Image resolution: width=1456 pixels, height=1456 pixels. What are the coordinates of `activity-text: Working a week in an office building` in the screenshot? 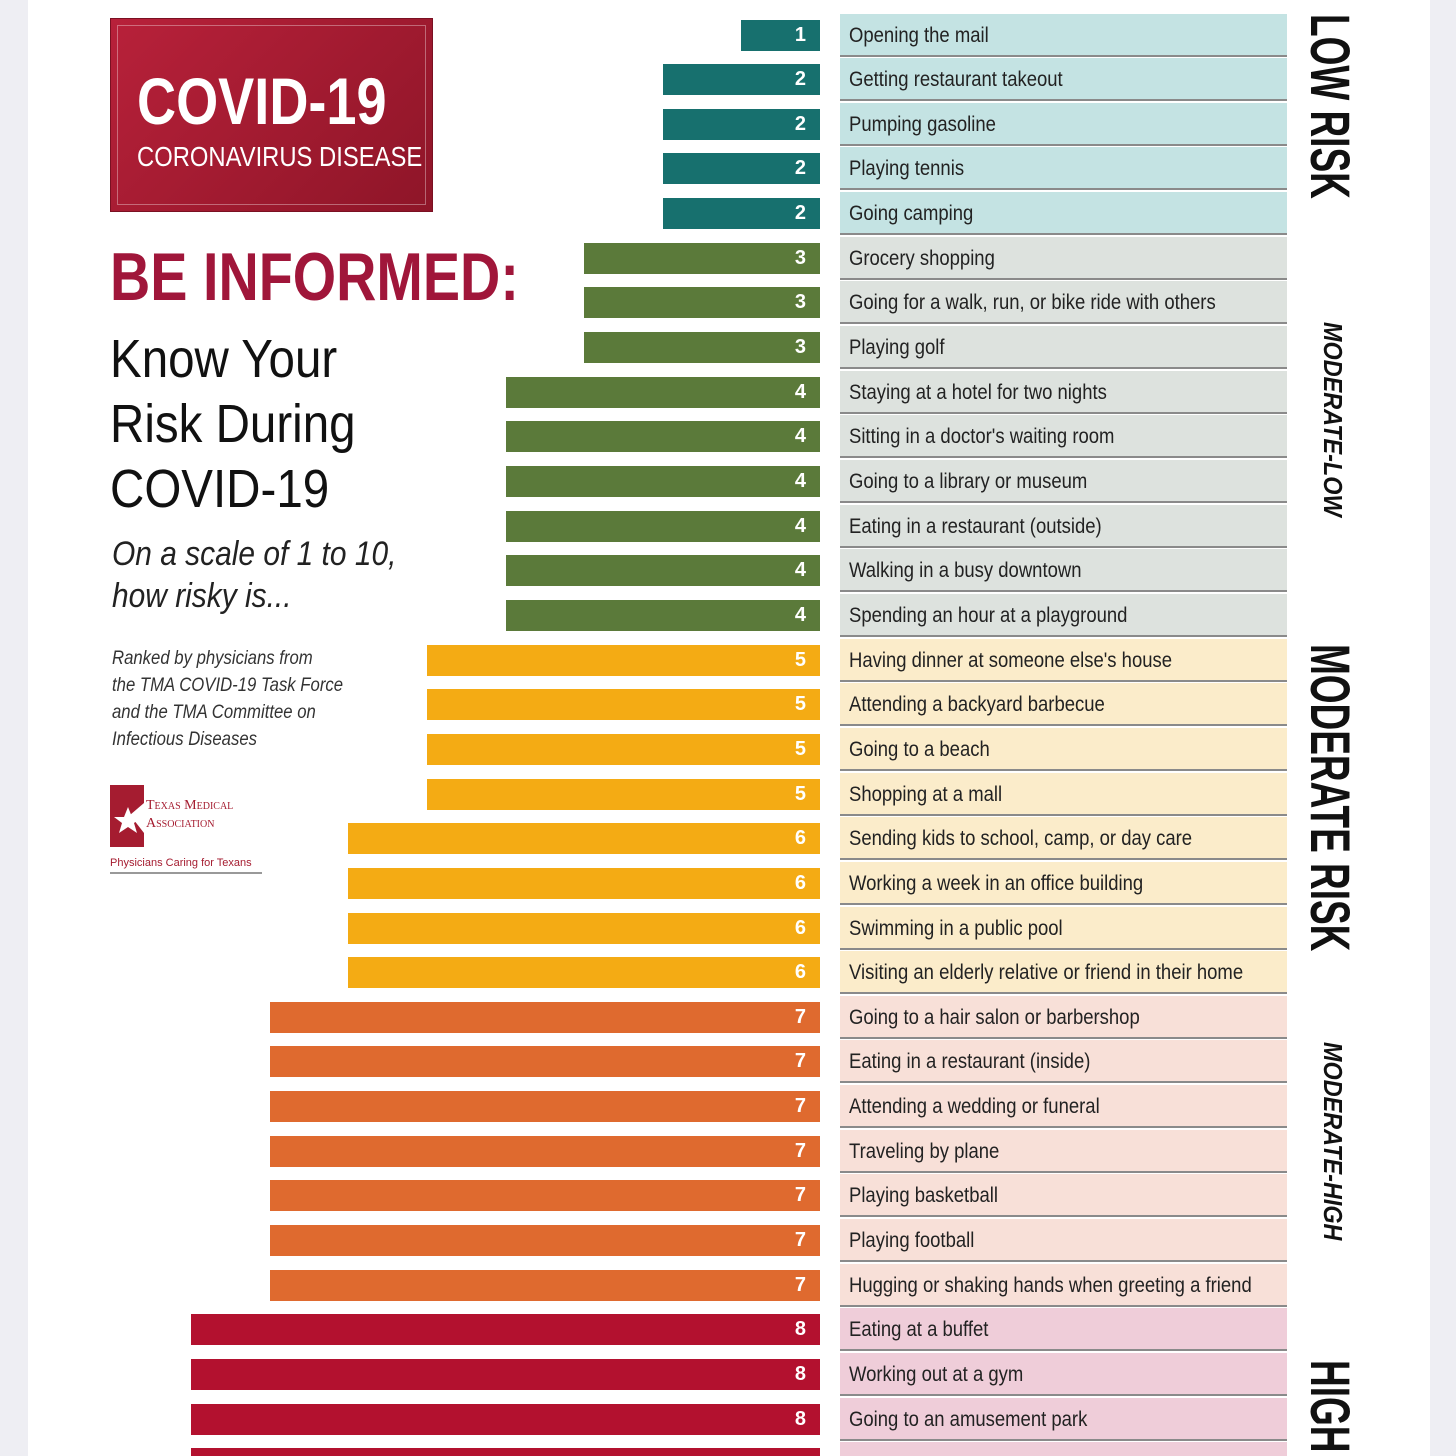 It's located at (996, 883).